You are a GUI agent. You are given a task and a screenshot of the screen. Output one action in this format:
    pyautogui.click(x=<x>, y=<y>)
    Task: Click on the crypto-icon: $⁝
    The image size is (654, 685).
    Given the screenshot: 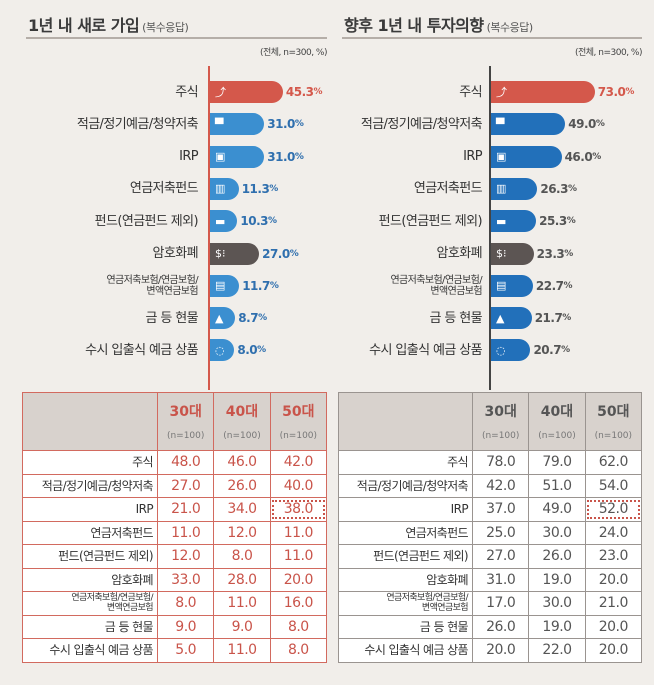 What is the action you would take?
    pyautogui.click(x=501, y=253)
    